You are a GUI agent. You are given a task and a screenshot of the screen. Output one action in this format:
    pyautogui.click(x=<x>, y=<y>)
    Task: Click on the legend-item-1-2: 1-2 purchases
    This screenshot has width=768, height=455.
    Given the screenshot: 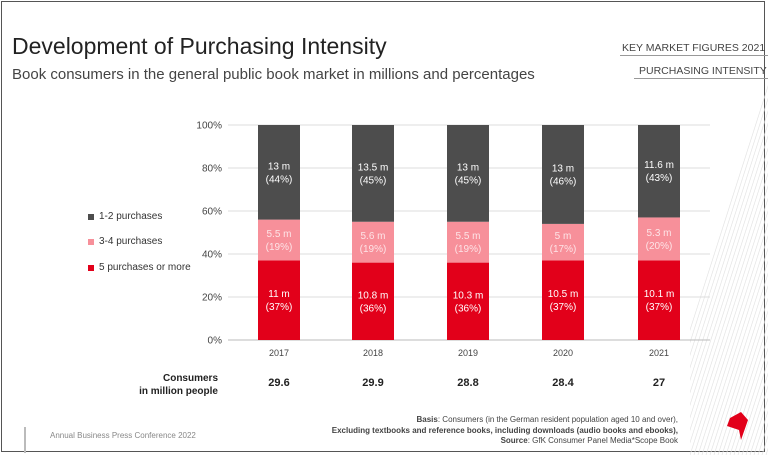 What is the action you would take?
    pyautogui.click(x=125, y=216)
    